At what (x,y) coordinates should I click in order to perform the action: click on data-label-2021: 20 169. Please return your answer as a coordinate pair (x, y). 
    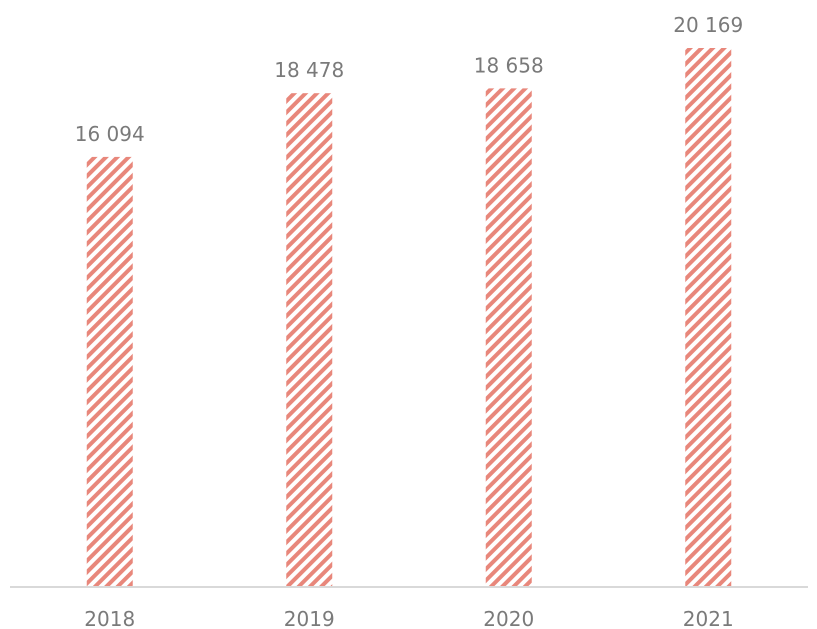
    Looking at the image, I should click on (708, 25).